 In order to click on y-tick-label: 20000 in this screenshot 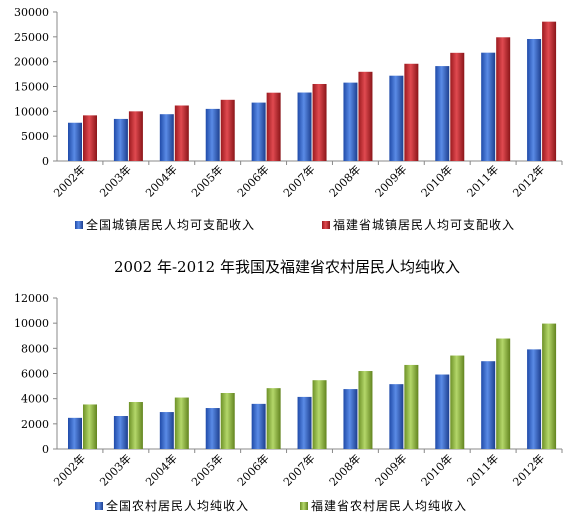, I will do `click(31, 62)`.